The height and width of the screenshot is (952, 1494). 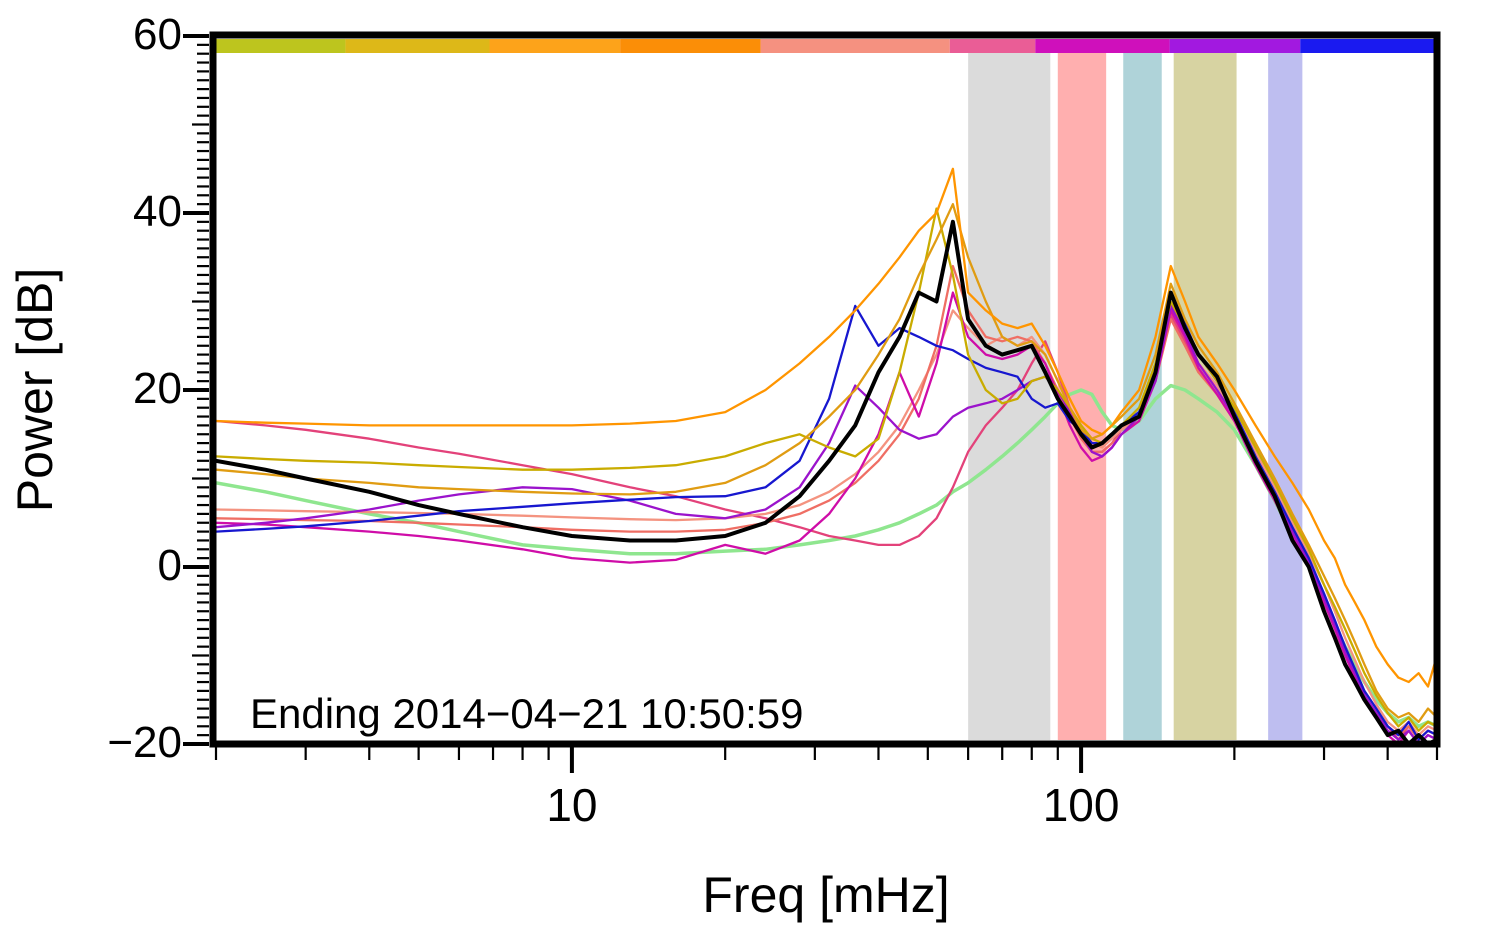 I want to click on band-periwinkle, so click(x=1285, y=396).